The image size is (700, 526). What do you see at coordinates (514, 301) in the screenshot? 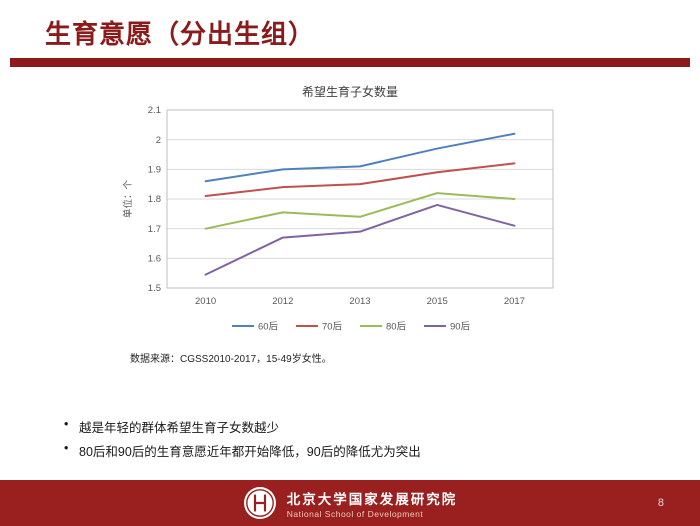
I see `svg-text: 2017` at bounding box center [514, 301].